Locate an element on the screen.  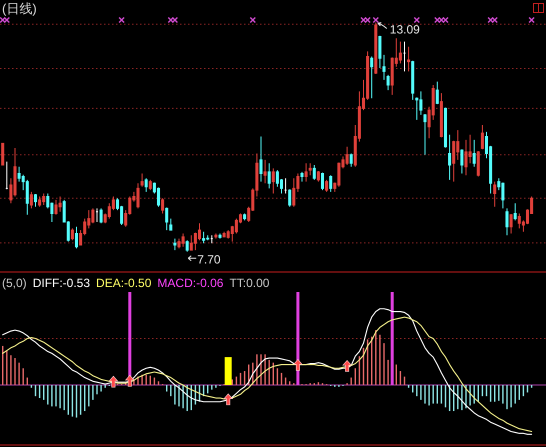
annotation: 13.09 is located at coordinates (405, 29).